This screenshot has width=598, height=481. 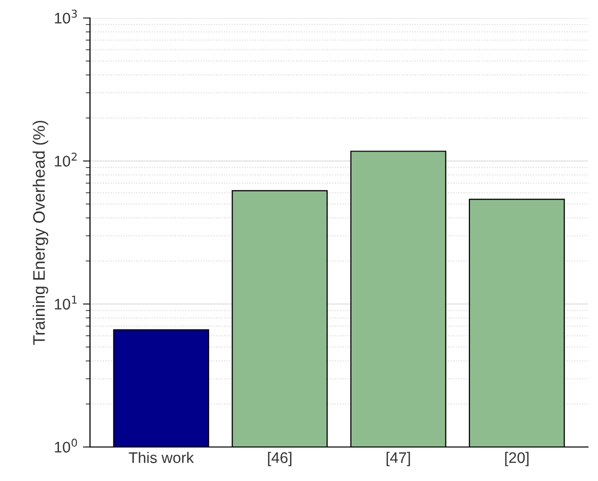 I want to click on x-tick-label: This work, so click(x=161, y=458).